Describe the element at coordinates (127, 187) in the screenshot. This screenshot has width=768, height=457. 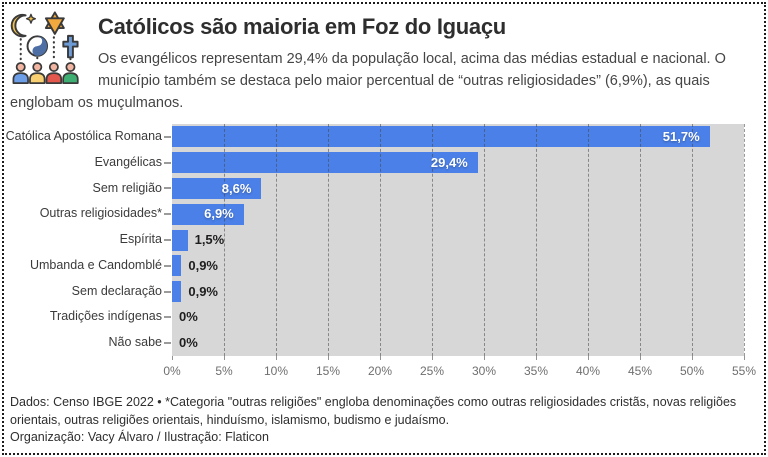
I see `category-label: Sem religião` at that location.